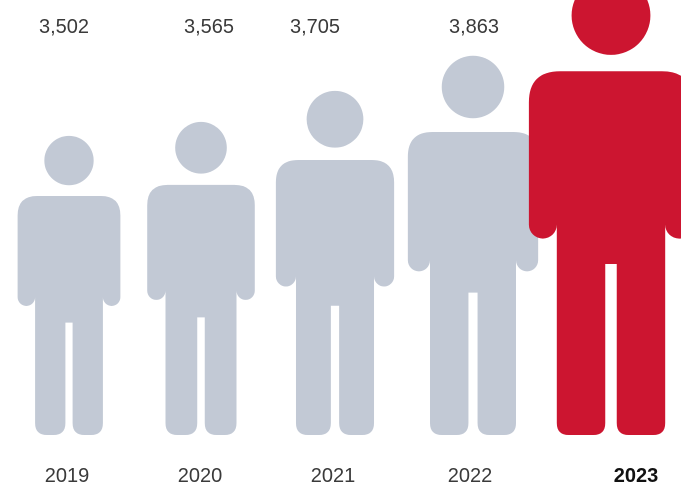 This screenshot has width=681, height=489. Describe the element at coordinates (201, 147) in the screenshot. I see `person-head-2020` at that location.